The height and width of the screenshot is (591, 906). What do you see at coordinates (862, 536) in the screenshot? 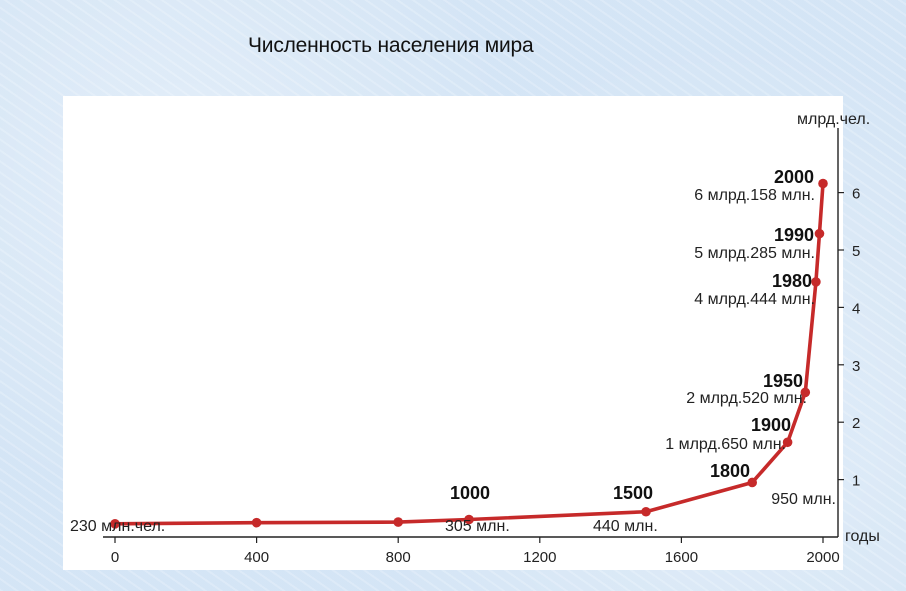
I see `x-axis-unit: годы` at bounding box center [862, 536].